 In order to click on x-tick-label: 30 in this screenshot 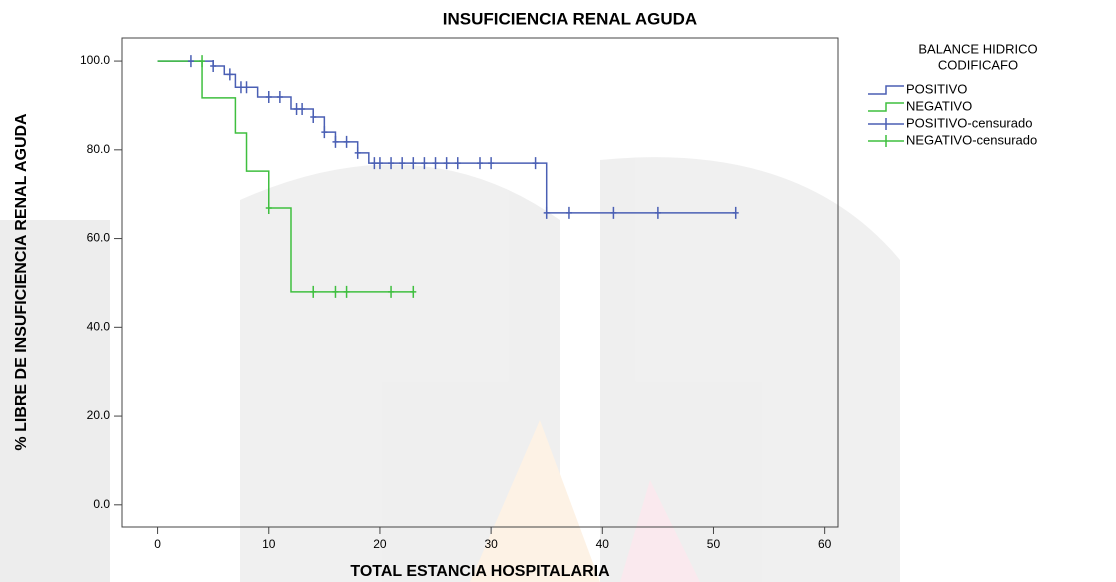, I will do `click(491, 544)`.